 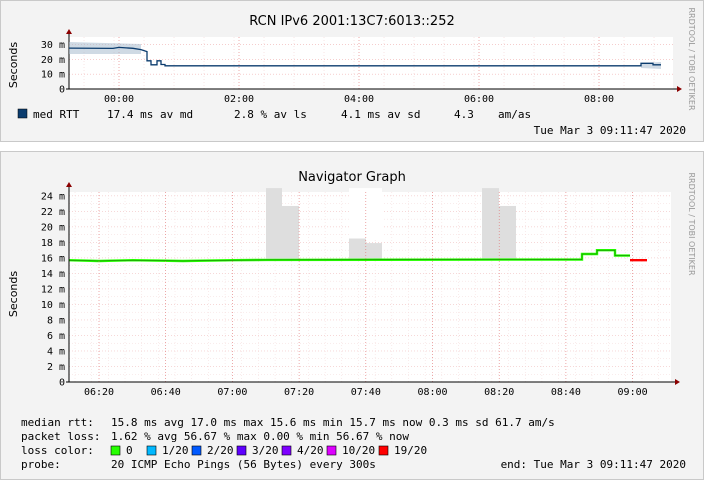 What do you see at coordinates (129, 450) in the screenshot?
I see `loss-color-swatch-label: 0` at bounding box center [129, 450].